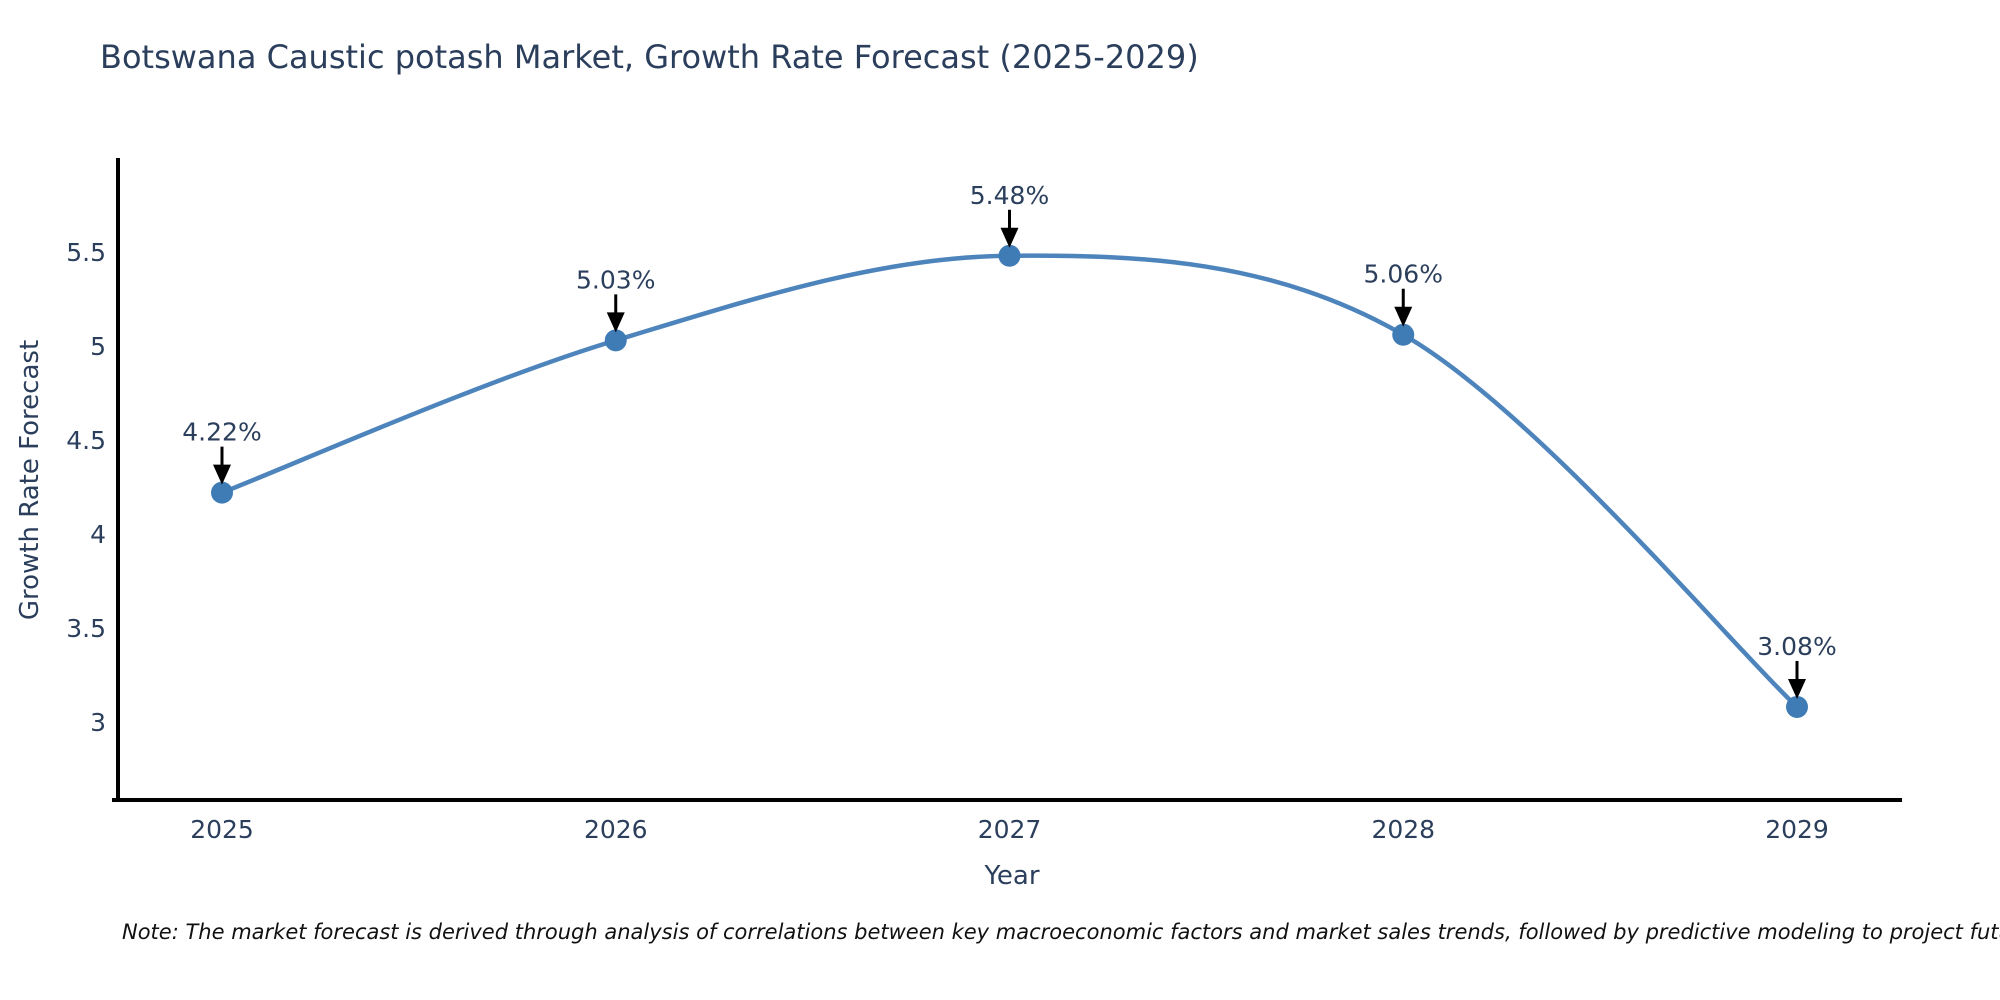 Image resolution: width=2000 pixels, height=1000 pixels. I want to click on annotation-label: 5.06%, so click(1403, 274).